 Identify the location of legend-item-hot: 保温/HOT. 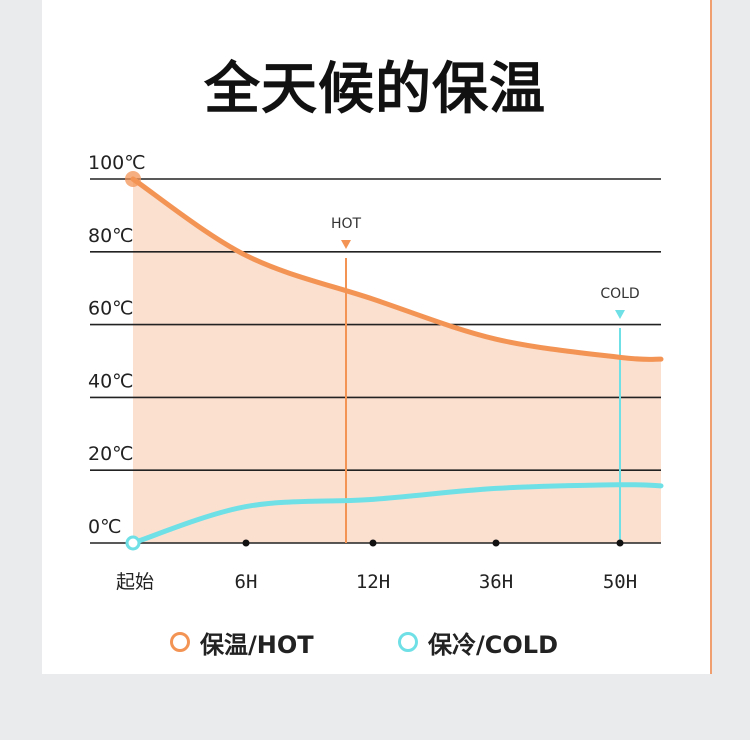
(242, 642).